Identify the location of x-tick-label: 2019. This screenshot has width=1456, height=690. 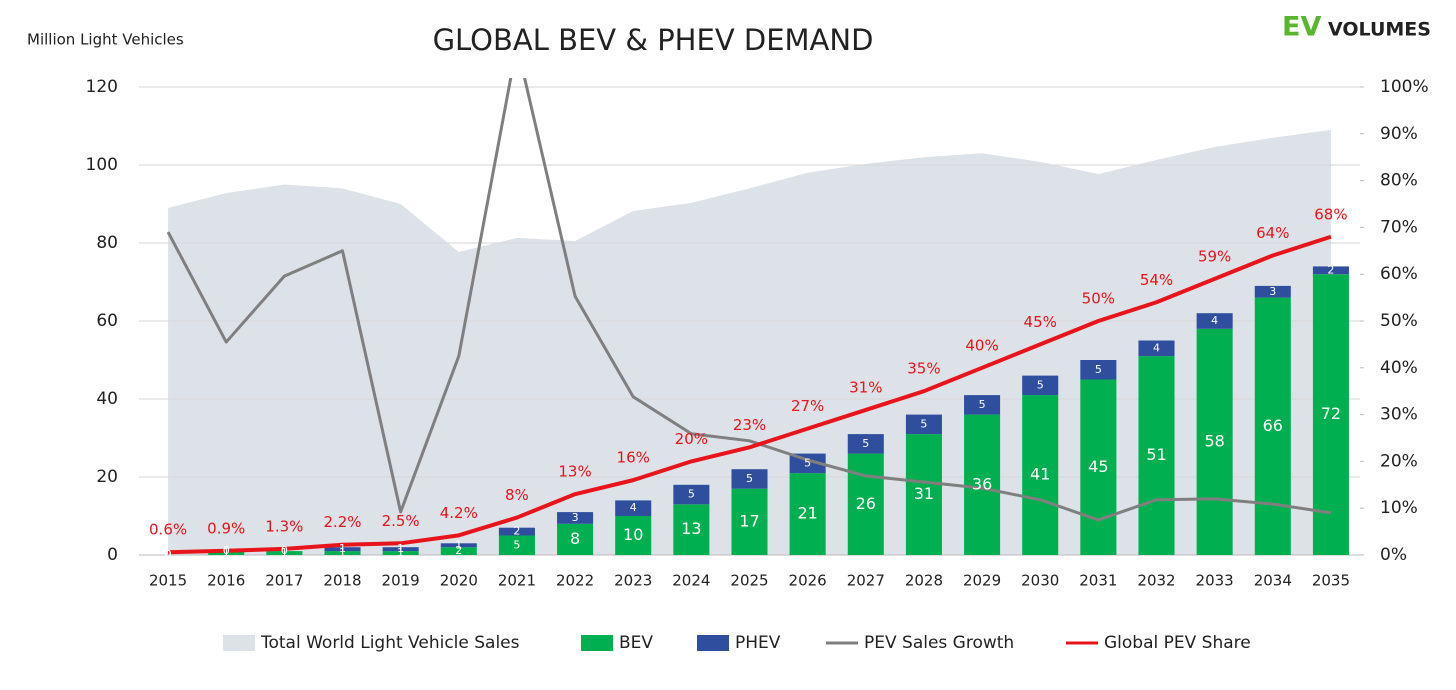
(401, 581).